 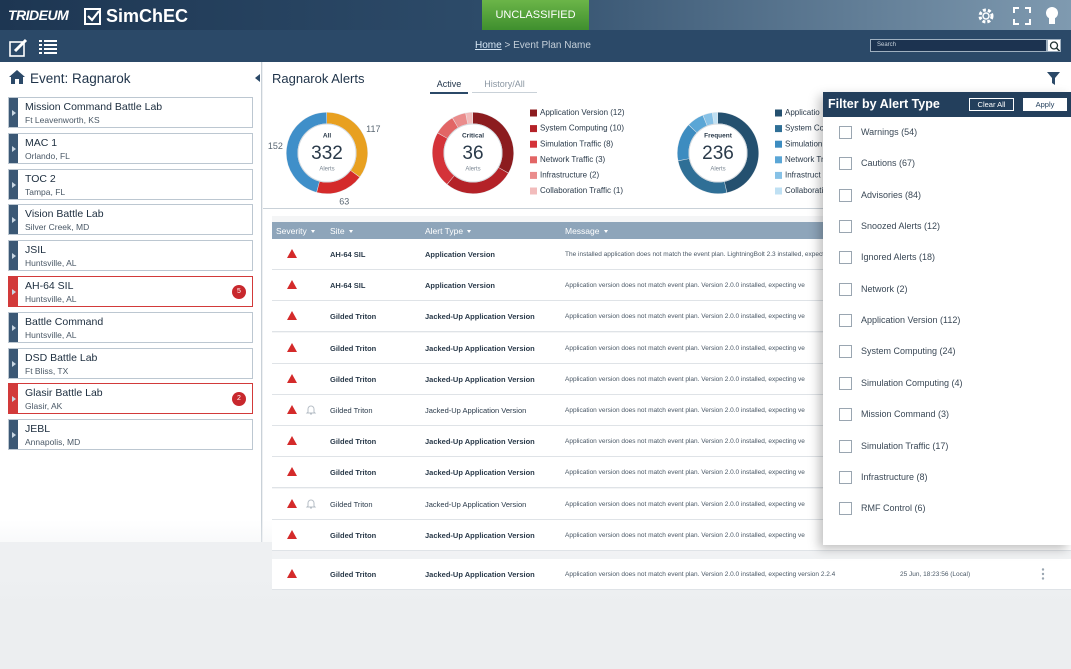 What do you see at coordinates (939, 477) in the screenshot?
I see `filter-option: Infrastructure (8)` at bounding box center [939, 477].